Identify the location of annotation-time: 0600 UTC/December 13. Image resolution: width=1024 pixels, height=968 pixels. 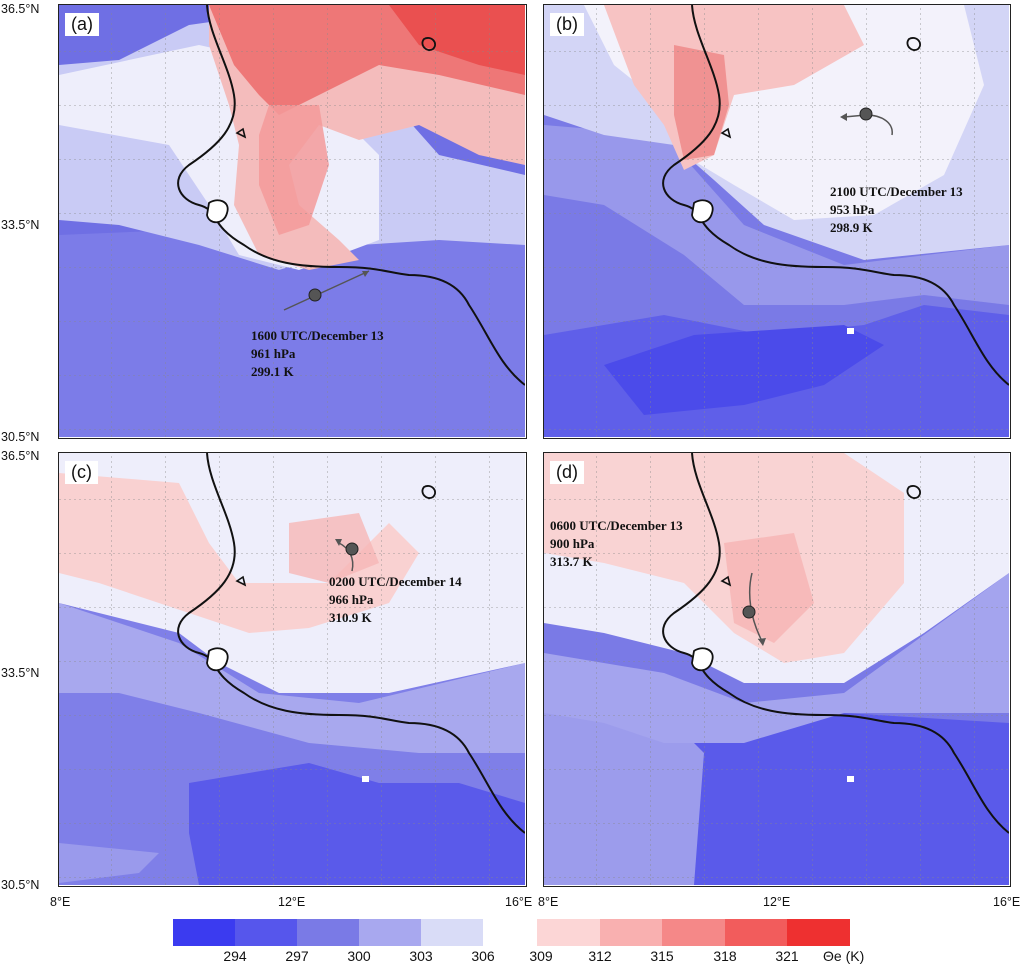
(616, 525).